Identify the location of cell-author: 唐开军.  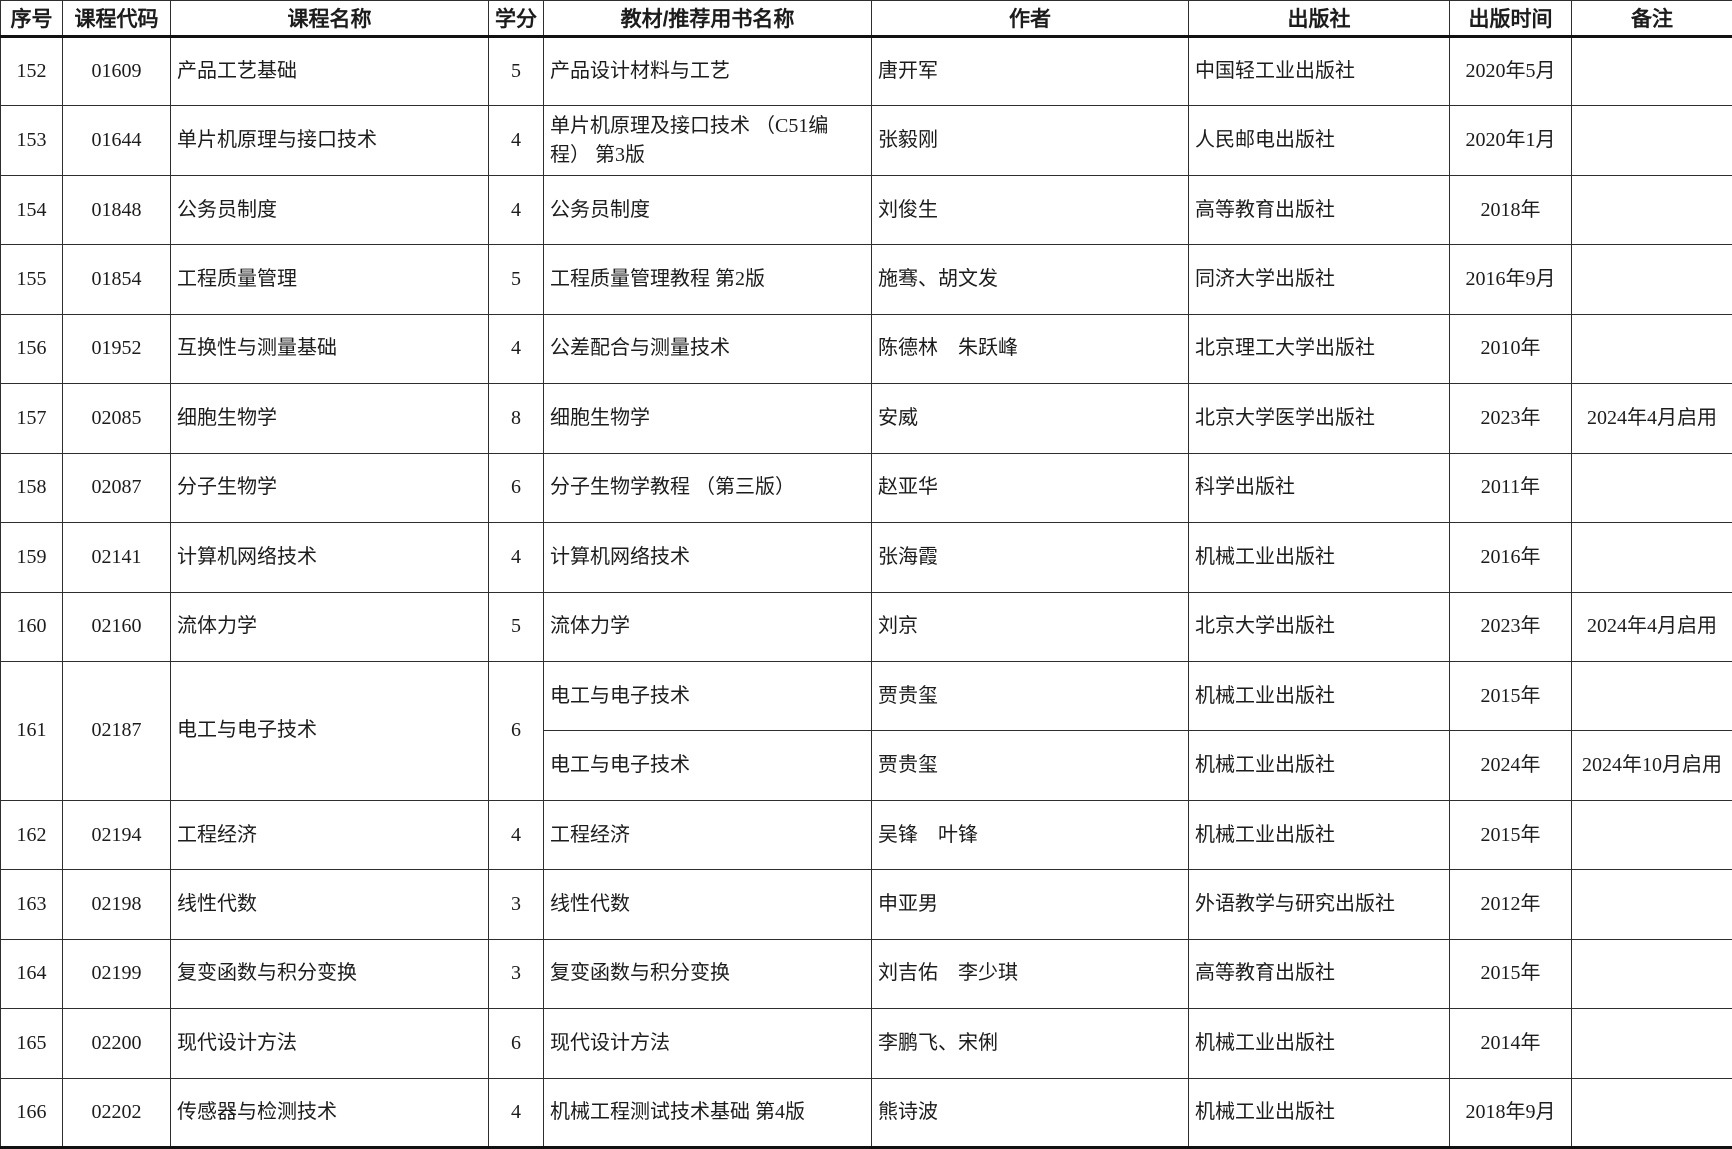
(1030, 71).